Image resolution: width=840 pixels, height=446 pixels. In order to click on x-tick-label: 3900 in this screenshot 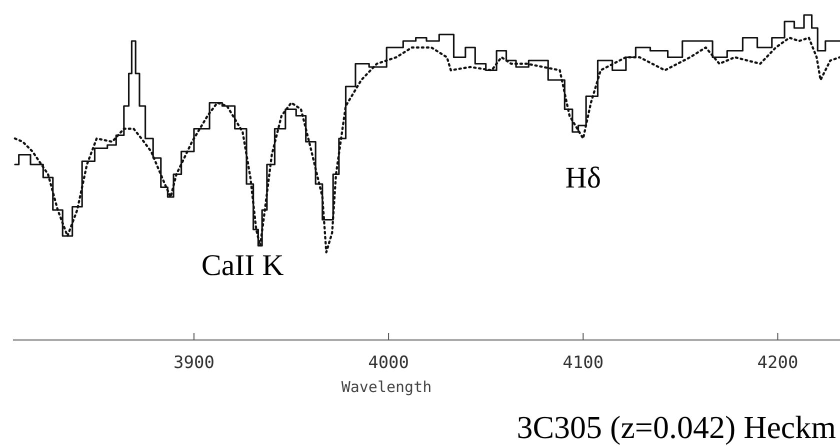, I will do `click(193, 363)`.